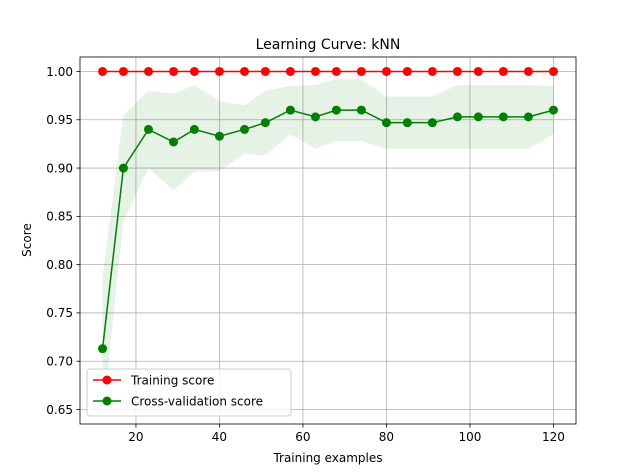  I want to click on legend-entry-training: Training score, so click(153, 381).